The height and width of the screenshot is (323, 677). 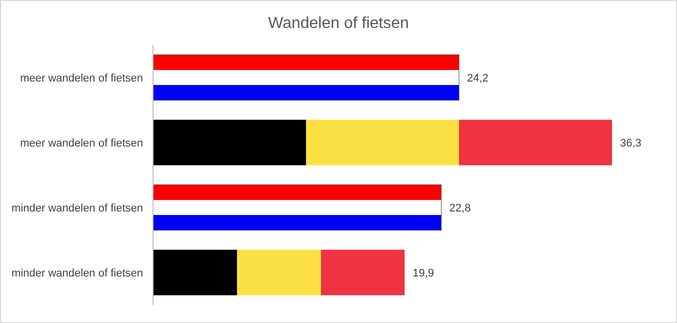 What do you see at coordinates (477, 78) in the screenshot?
I see `data-label: 24,2` at bounding box center [477, 78].